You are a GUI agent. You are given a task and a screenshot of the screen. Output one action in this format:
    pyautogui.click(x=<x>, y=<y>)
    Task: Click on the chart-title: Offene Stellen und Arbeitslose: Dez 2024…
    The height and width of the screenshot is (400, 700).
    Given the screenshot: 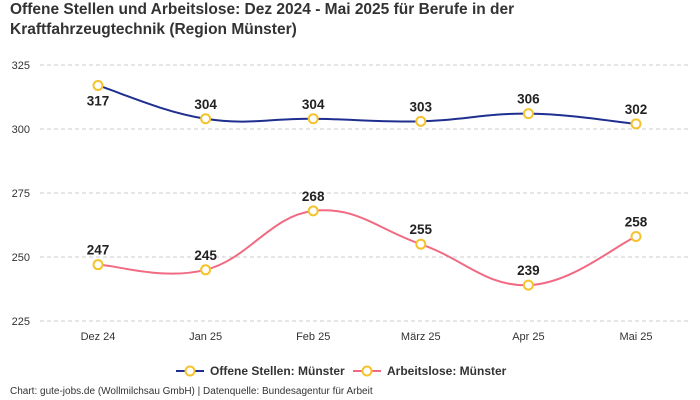 What is the action you would take?
    pyautogui.click(x=262, y=19)
    